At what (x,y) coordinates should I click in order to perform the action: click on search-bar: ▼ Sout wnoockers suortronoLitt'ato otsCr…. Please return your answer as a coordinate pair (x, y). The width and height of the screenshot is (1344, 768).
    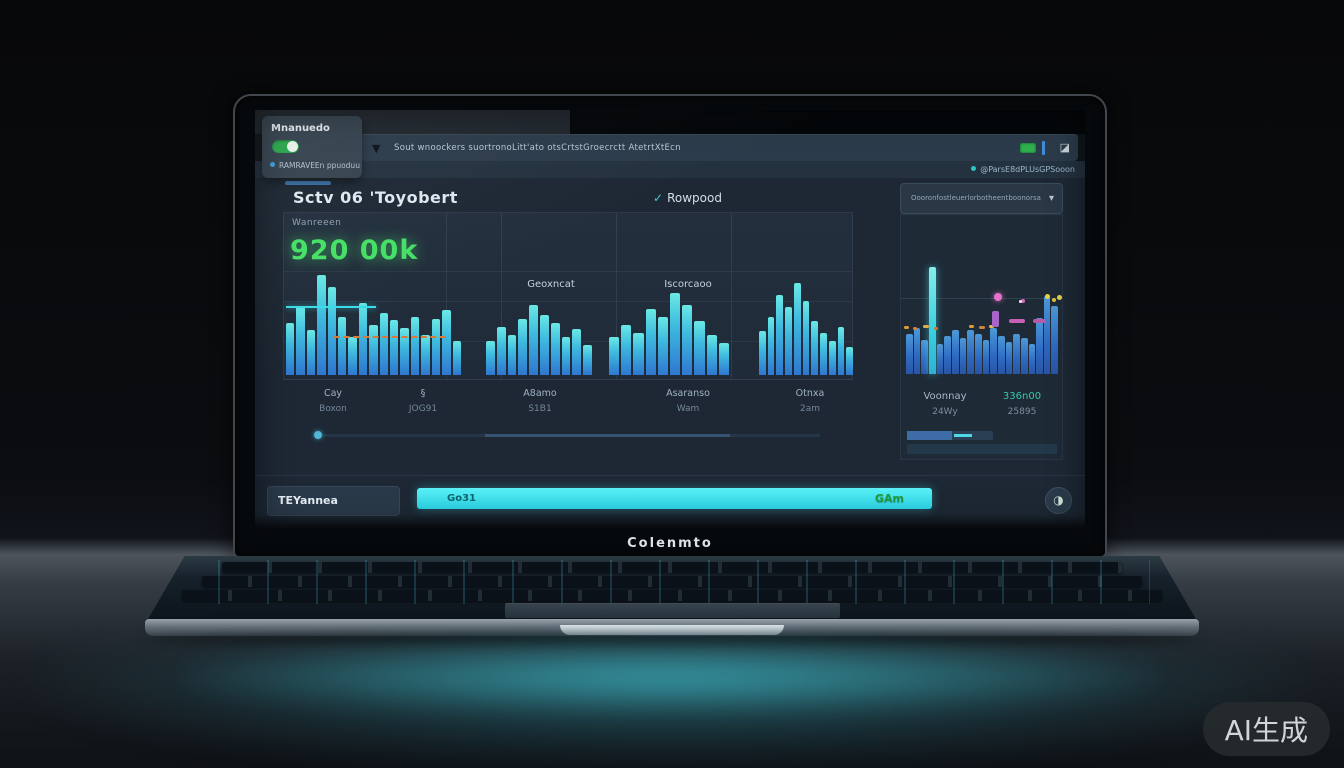
    Looking at the image, I should click on (719, 147).